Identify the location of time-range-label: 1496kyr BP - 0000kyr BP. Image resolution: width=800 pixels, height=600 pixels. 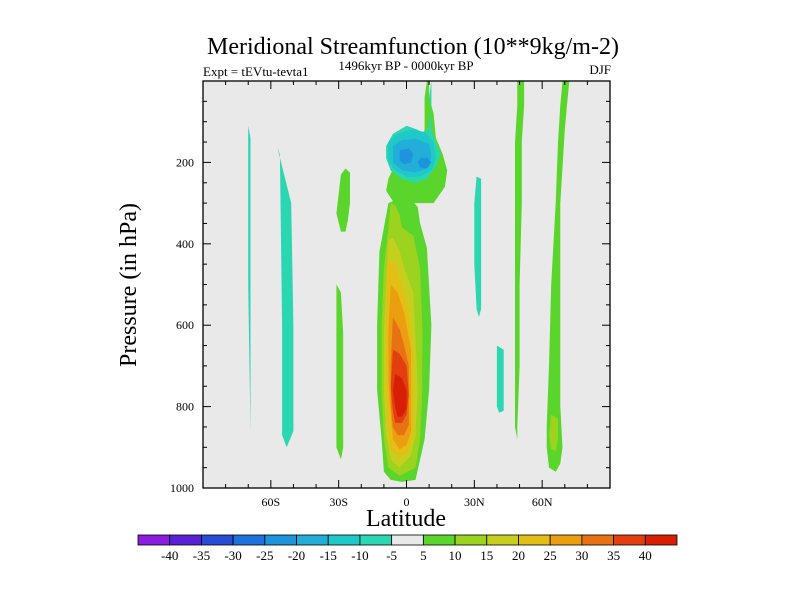
(405, 65).